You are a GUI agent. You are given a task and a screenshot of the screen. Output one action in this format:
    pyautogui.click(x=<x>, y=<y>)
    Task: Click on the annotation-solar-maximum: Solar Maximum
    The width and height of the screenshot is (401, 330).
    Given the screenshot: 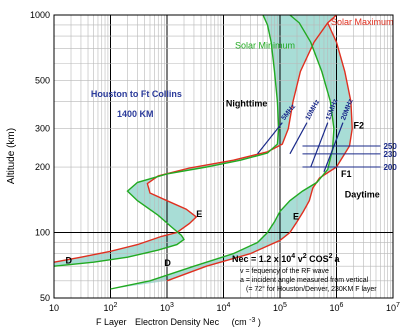 What is the action you would take?
    pyautogui.click(x=362, y=22)
    